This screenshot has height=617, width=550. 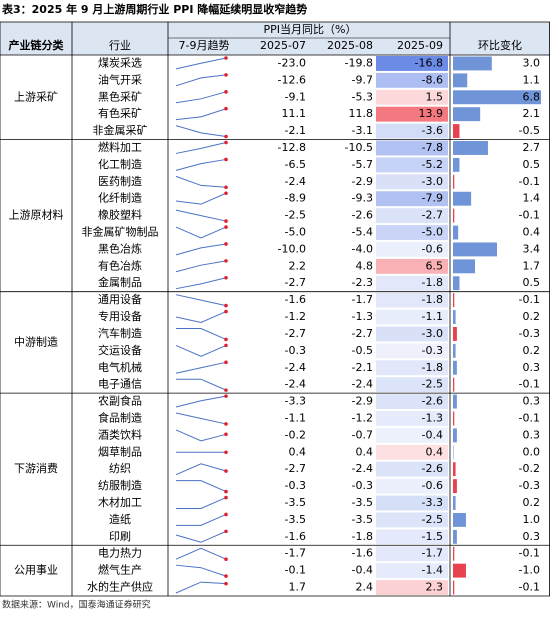 What do you see at coordinates (532, 198) in the screenshot?
I see `change: 1.4` at bounding box center [532, 198].